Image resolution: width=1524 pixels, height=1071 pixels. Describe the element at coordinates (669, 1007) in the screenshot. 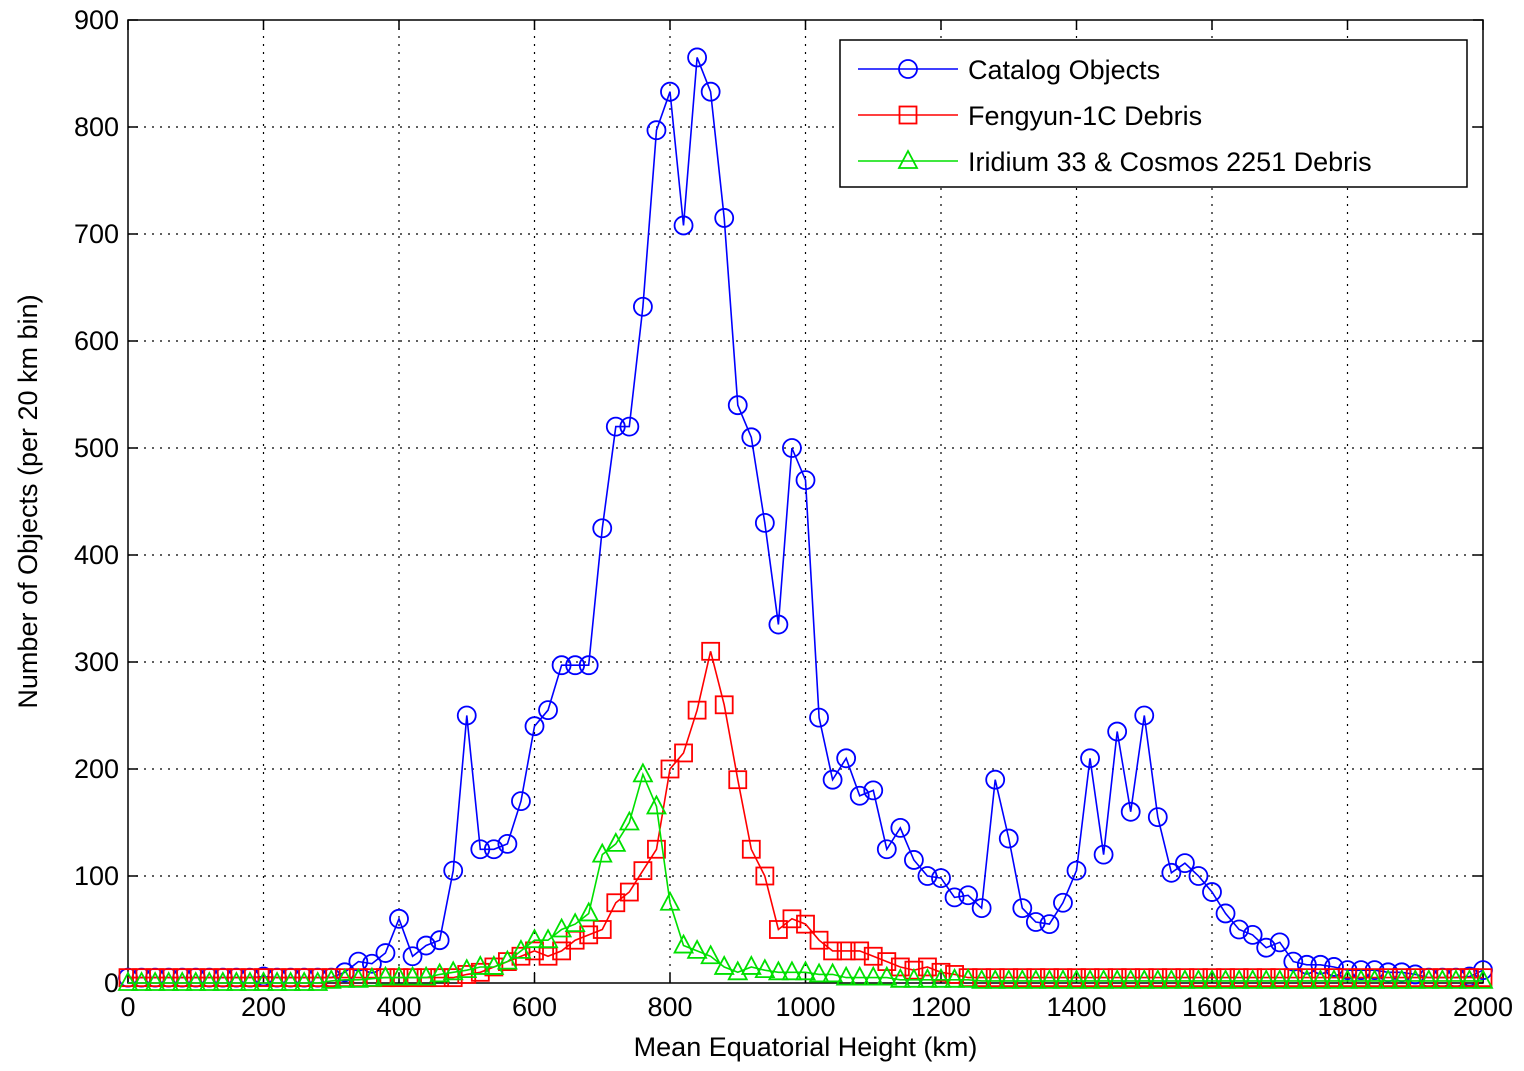

I see `x-tick-label: 800` at that location.